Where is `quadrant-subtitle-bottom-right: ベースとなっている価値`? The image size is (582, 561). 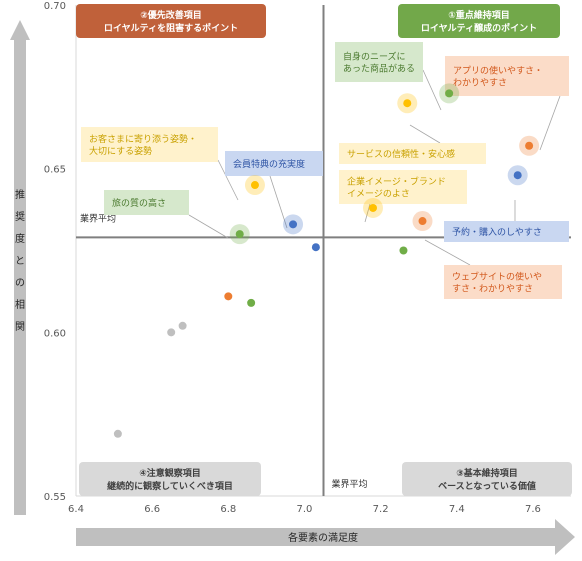
quadrant-subtitle-bottom-right: ベースとなっている価値 is located at coordinates (487, 486).